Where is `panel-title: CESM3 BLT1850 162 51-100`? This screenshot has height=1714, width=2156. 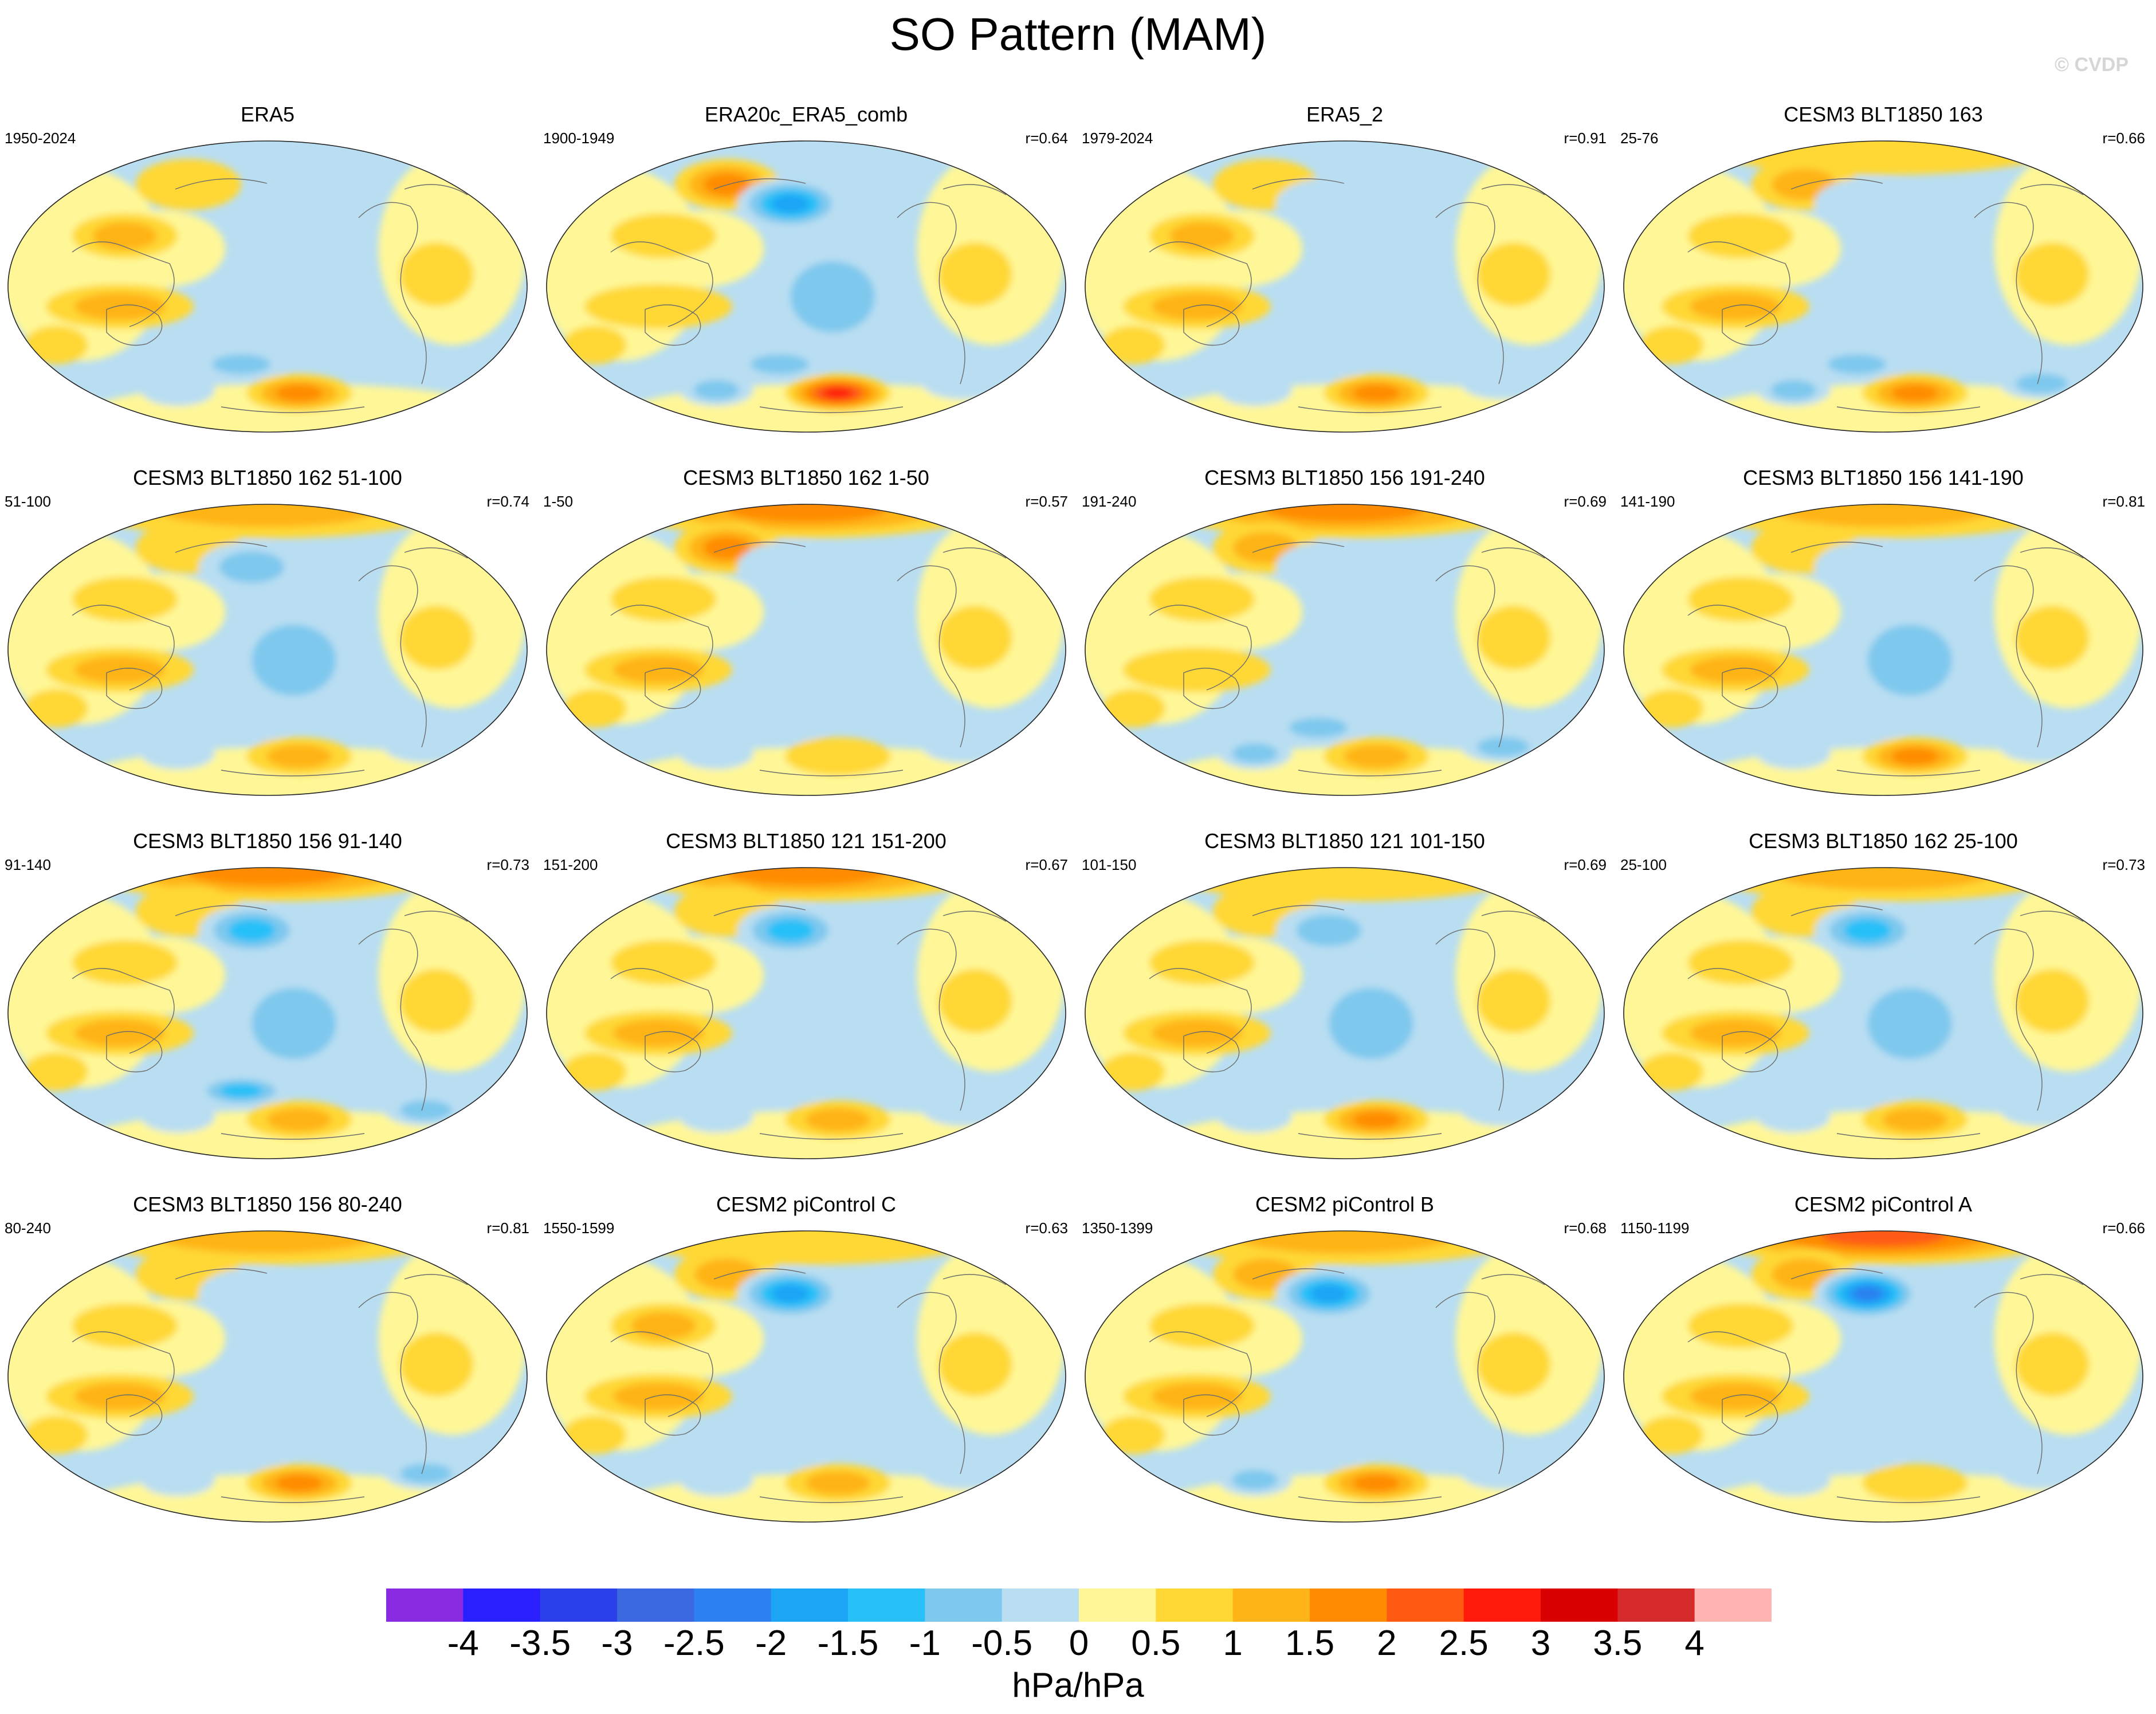 panel-title: CESM3 BLT1850 162 51-100 is located at coordinates (267, 477).